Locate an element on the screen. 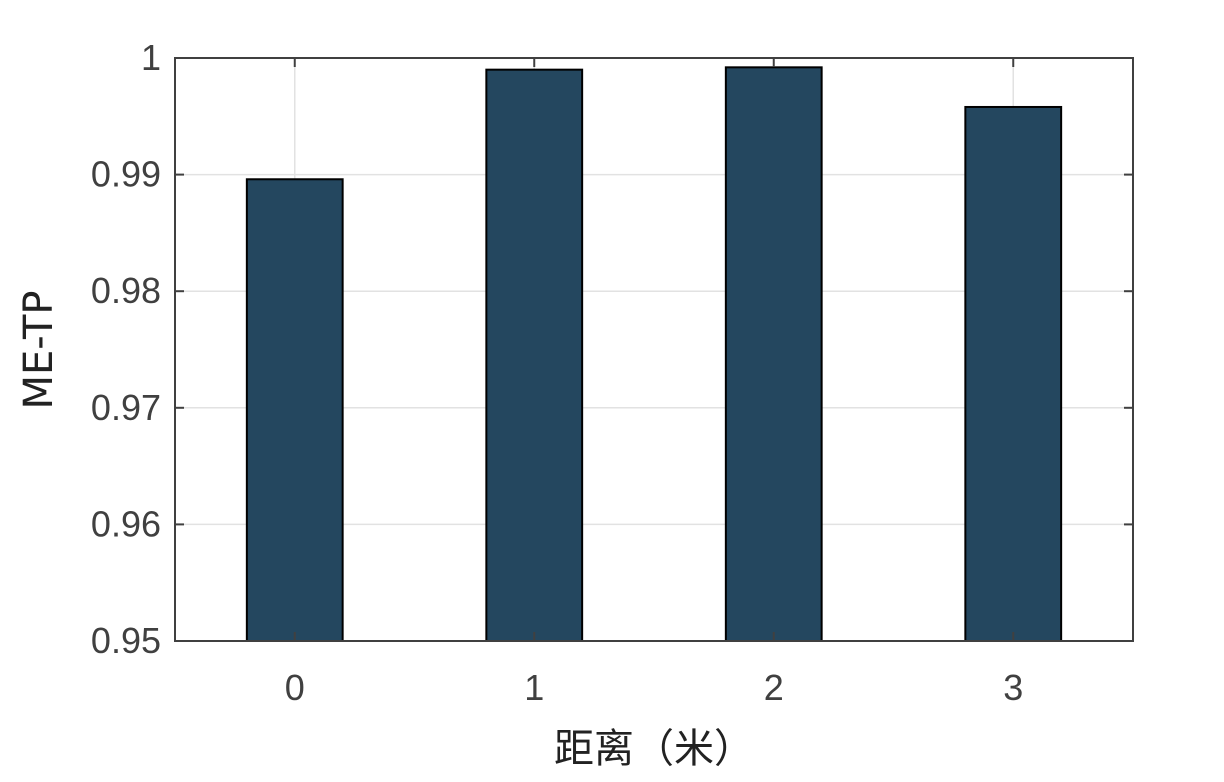 The image size is (1224, 782). x-tick-label: 2 is located at coordinates (774, 687).